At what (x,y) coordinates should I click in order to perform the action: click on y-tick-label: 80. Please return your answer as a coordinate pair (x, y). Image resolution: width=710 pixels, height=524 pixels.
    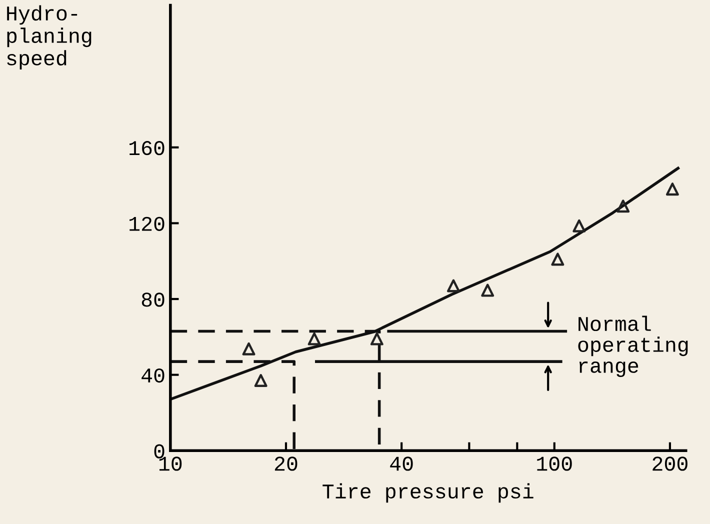
    Looking at the image, I should click on (153, 299).